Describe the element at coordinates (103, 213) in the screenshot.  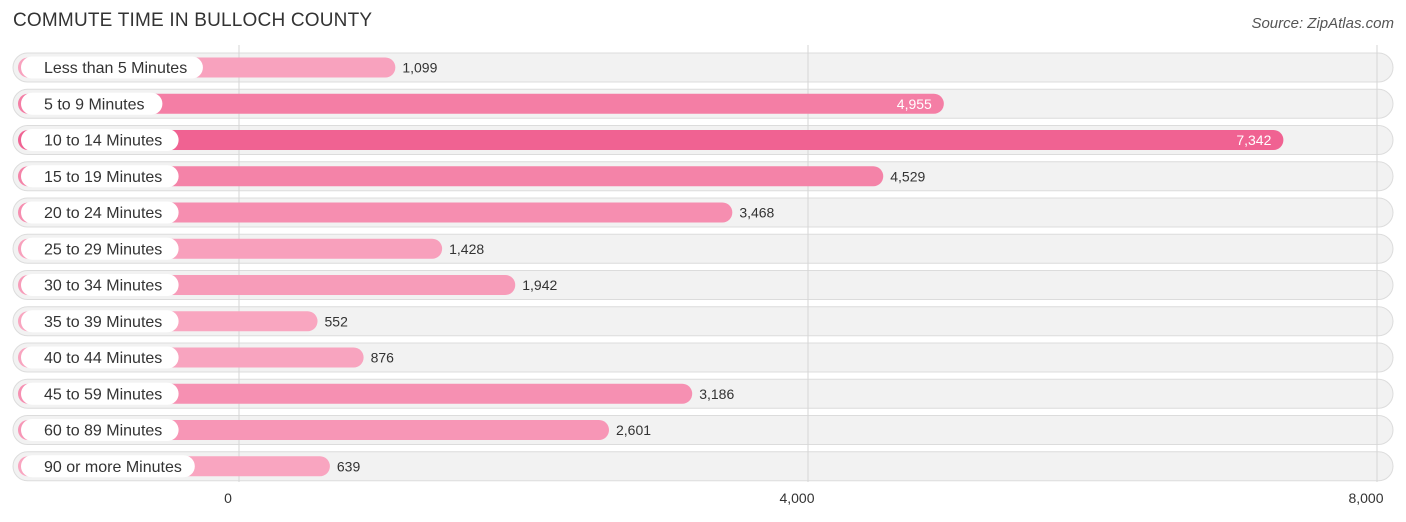
I see `category-label: 20 to 24 Minutes` at that location.